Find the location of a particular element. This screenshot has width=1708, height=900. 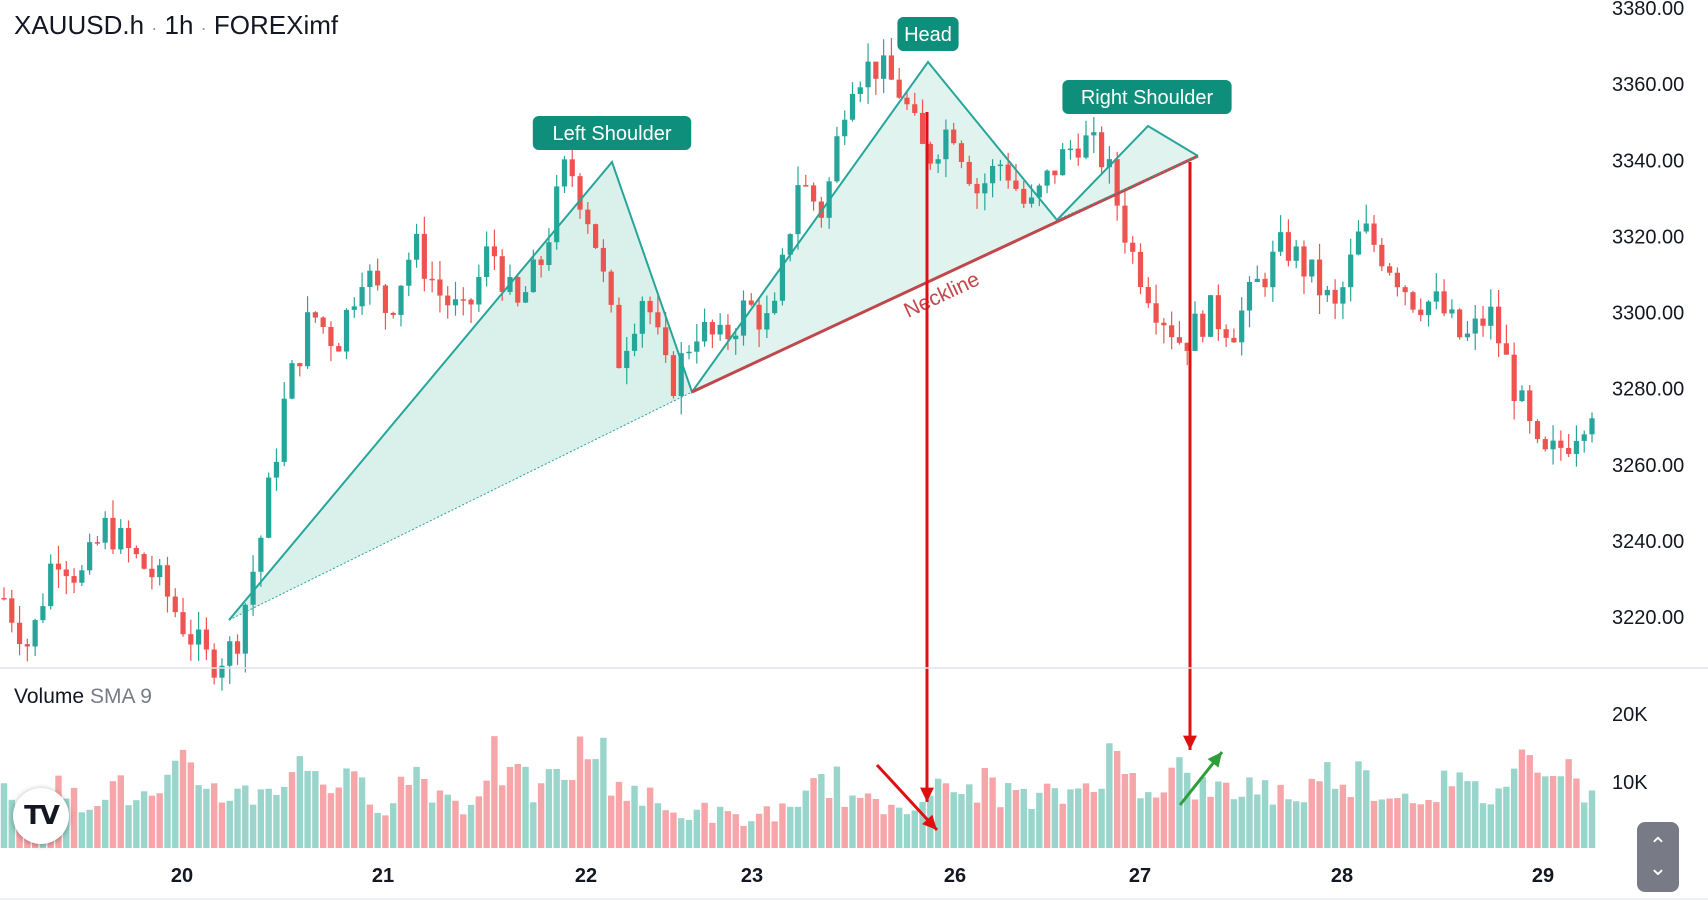

time-tick-label: 29 is located at coordinates (1543, 876).